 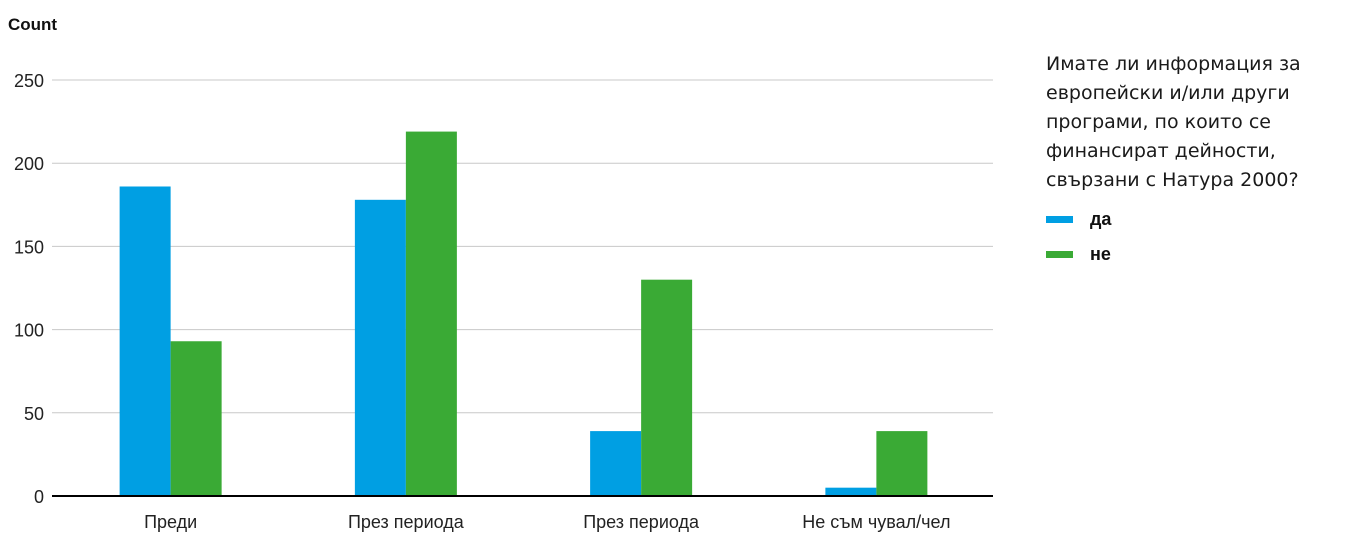 What do you see at coordinates (876, 522) in the screenshot?
I see `x-category-label: Не съм чувал/чел` at bounding box center [876, 522].